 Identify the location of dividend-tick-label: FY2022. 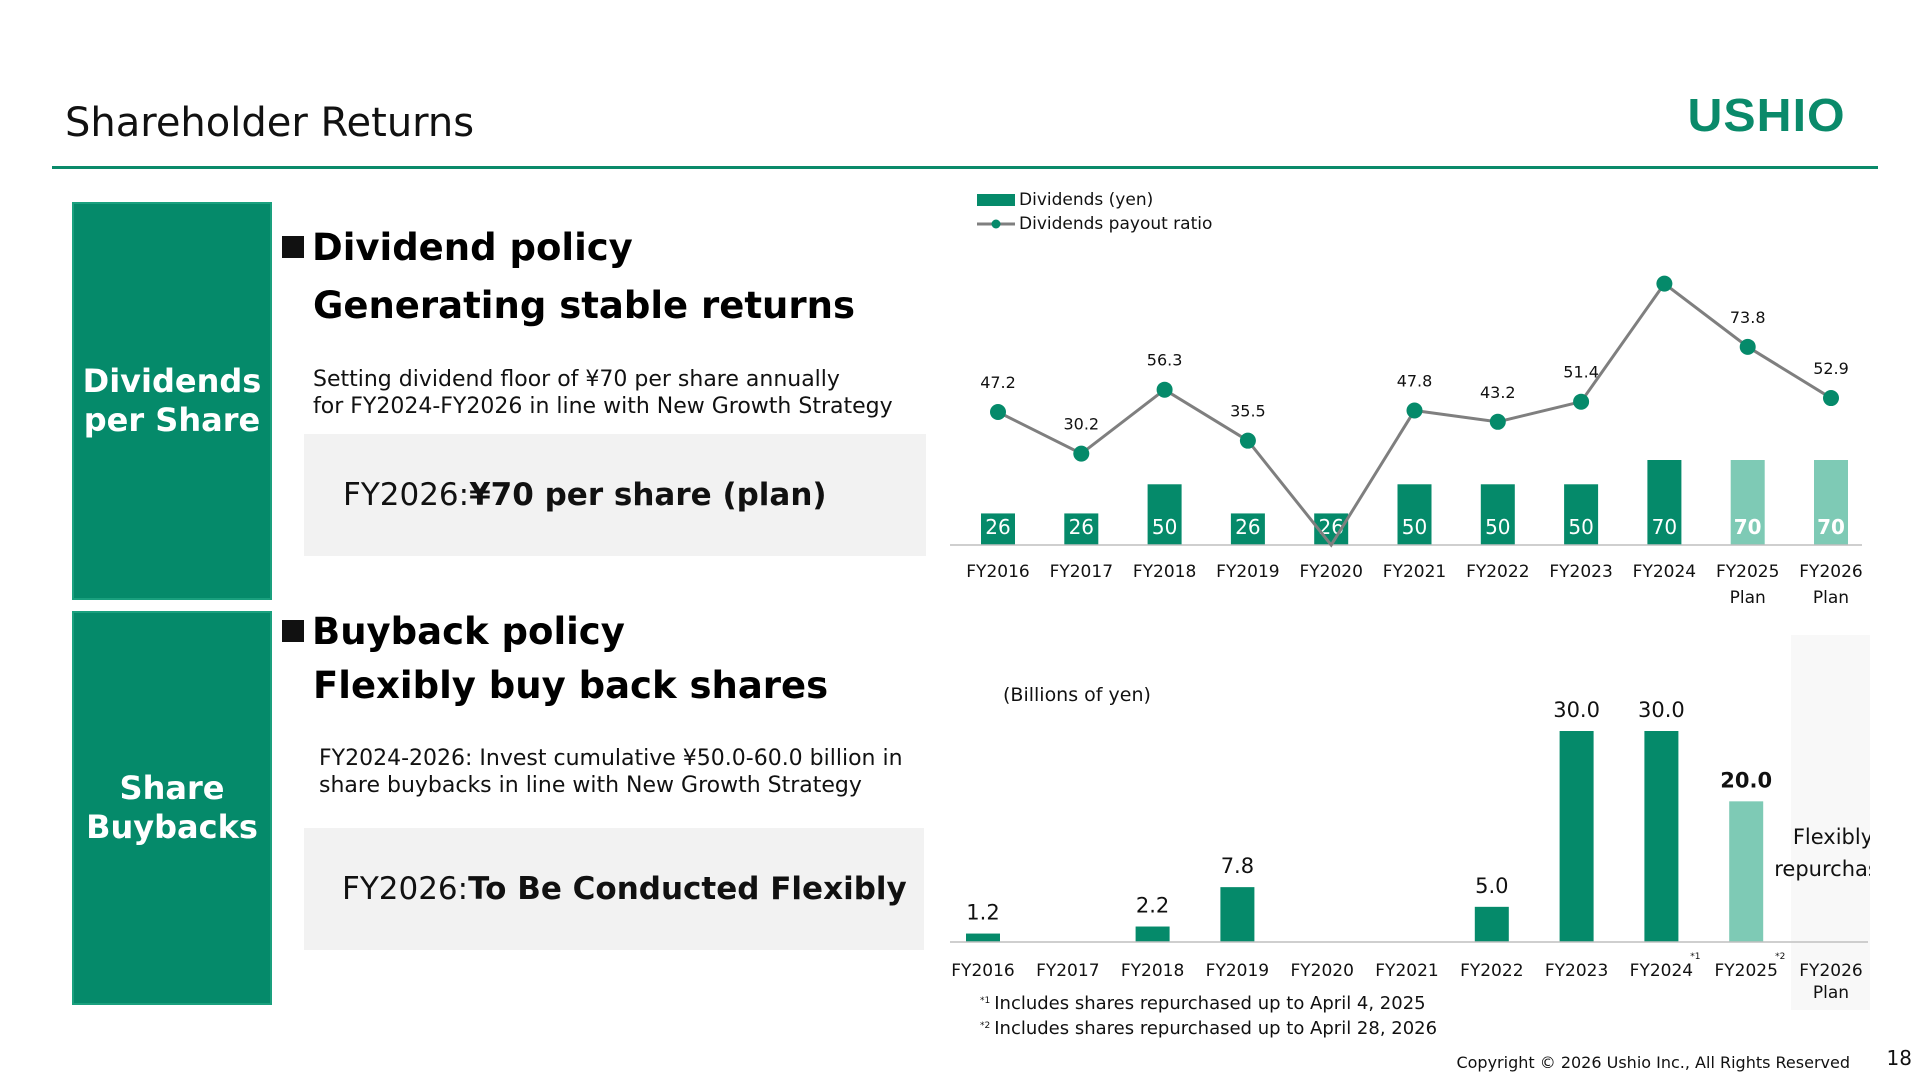
(1497, 572).